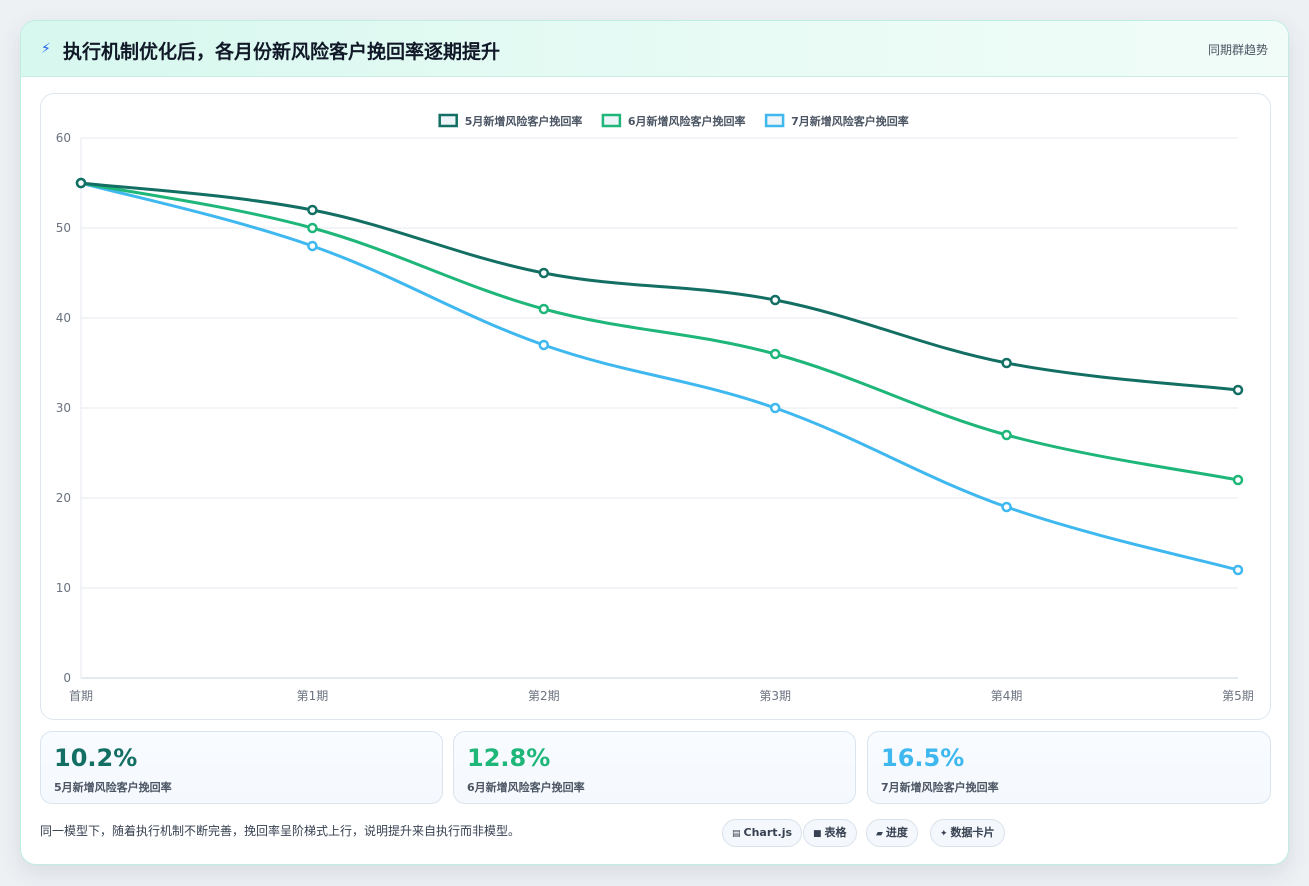 This screenshot has height=886, width=1309. I want to click on chip-progress: ▰ 进度, so click(892, 833).